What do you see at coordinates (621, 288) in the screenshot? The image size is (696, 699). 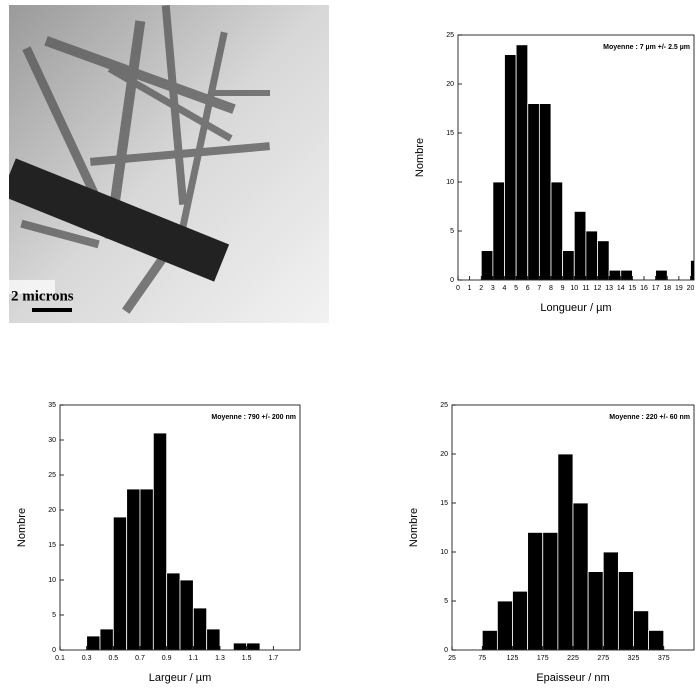 I see `x-tick-label: 14` at bounding box center [621, 288].